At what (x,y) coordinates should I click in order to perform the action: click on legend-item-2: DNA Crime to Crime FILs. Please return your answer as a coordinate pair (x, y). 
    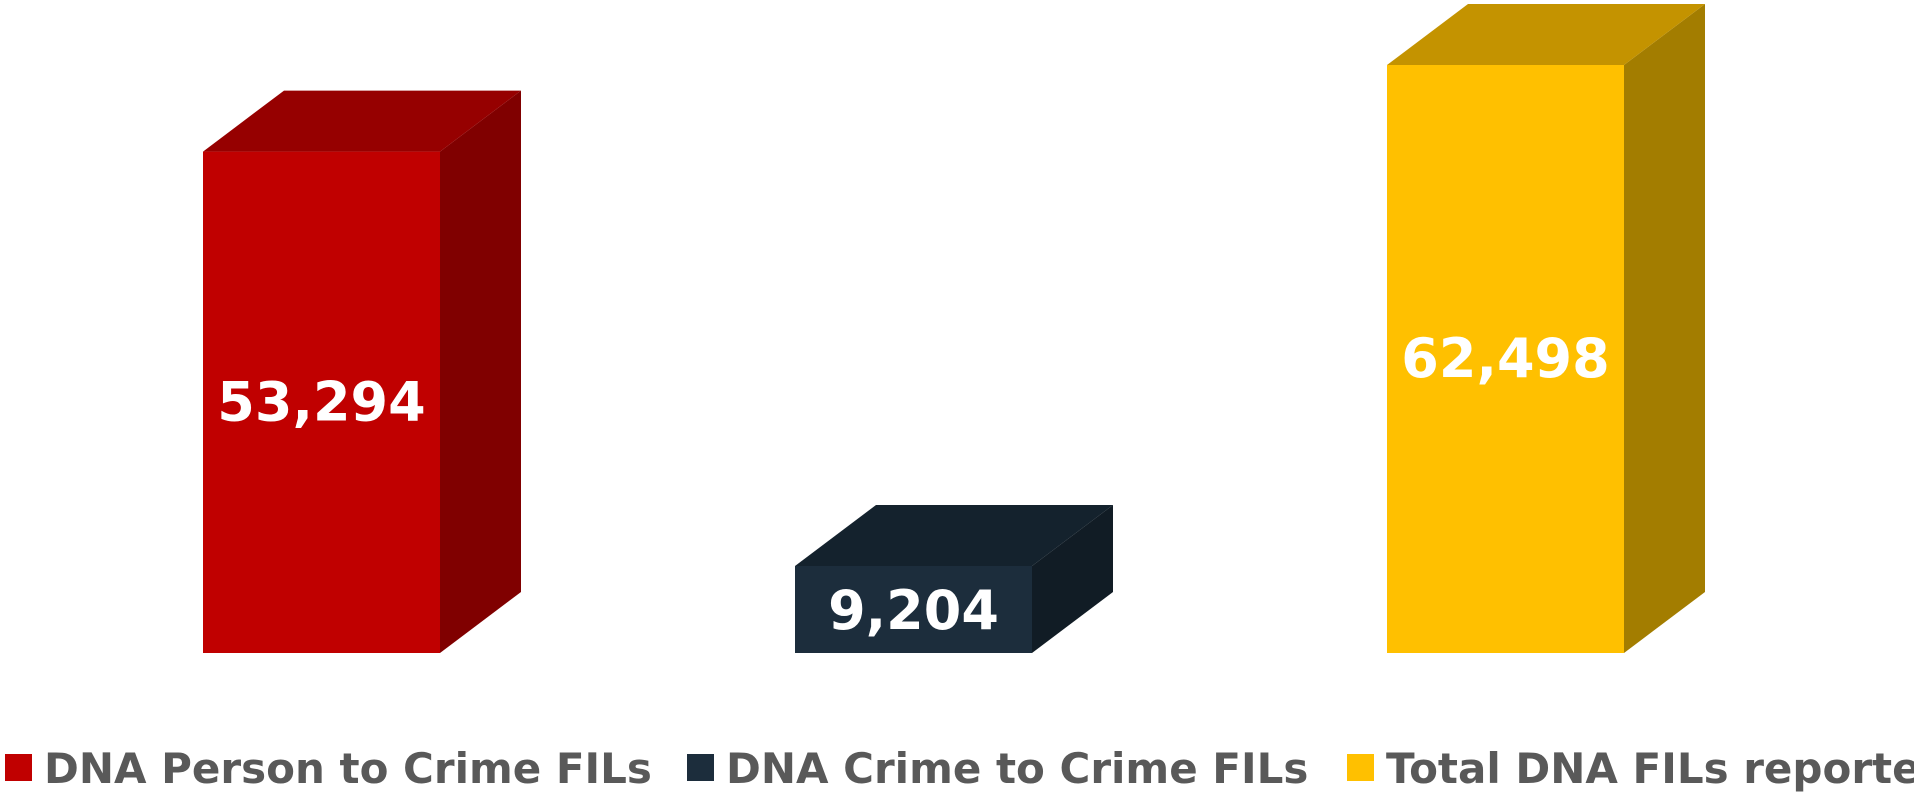
    Looking at the image, I should click on (997, 768).